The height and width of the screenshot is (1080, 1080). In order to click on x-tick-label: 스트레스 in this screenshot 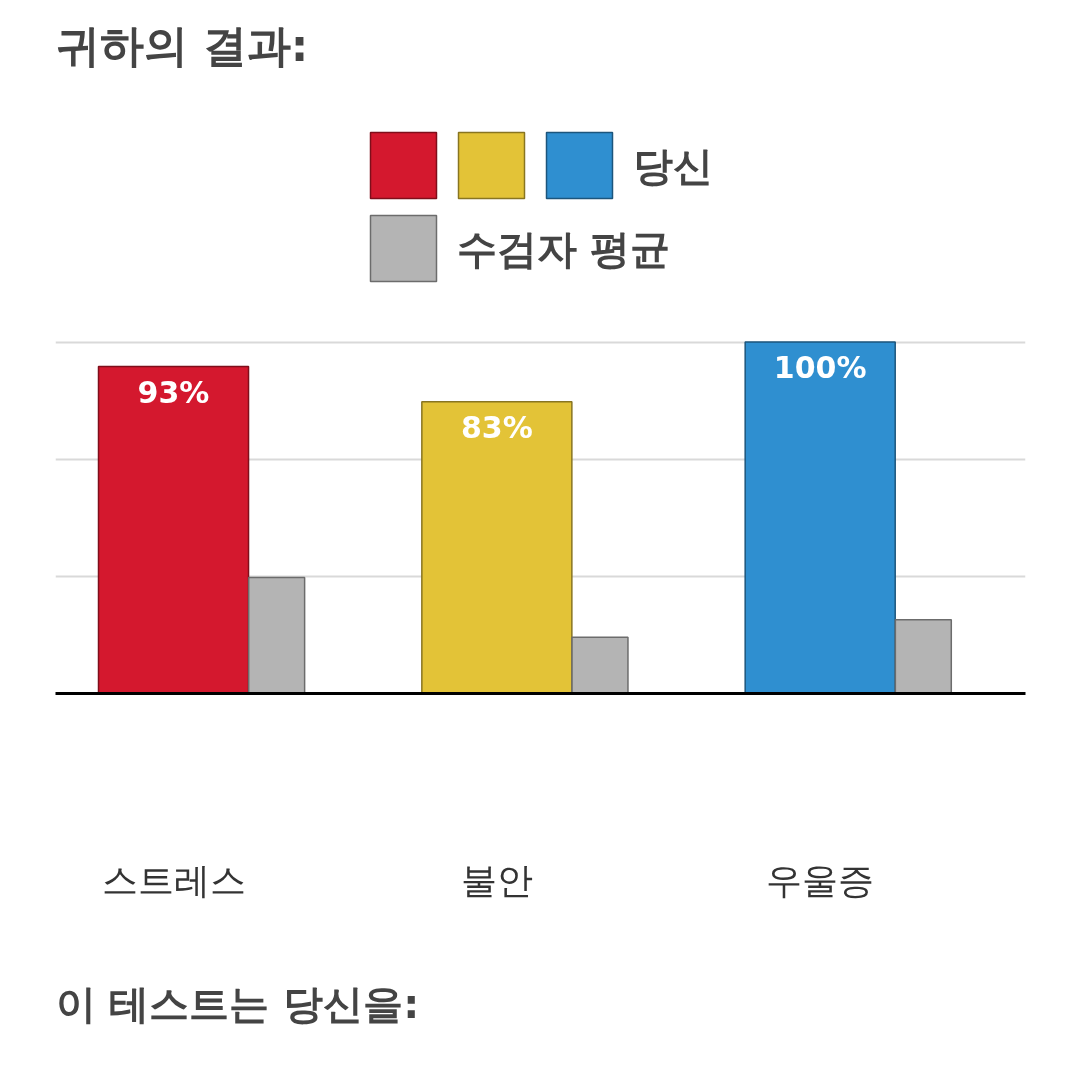, I will do `click(173, 880)`.